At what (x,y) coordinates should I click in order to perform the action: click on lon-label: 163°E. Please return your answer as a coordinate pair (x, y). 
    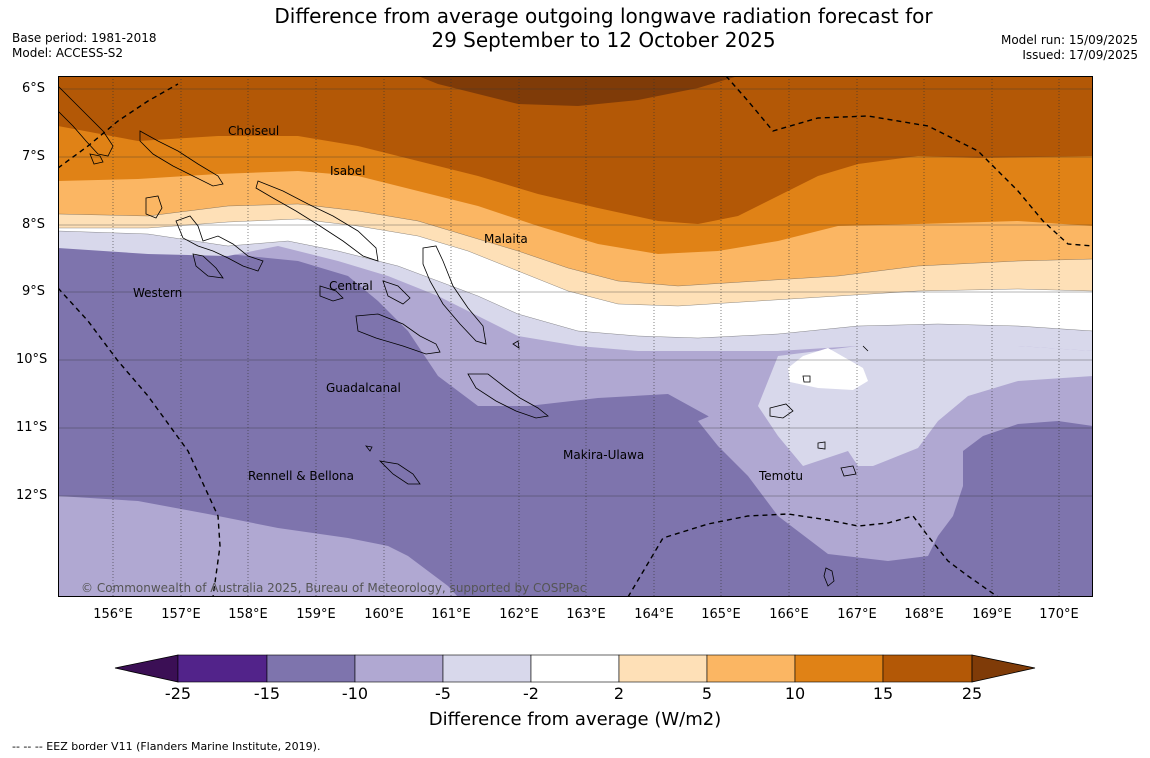
    Looking at the image, I should click on (586, 614).